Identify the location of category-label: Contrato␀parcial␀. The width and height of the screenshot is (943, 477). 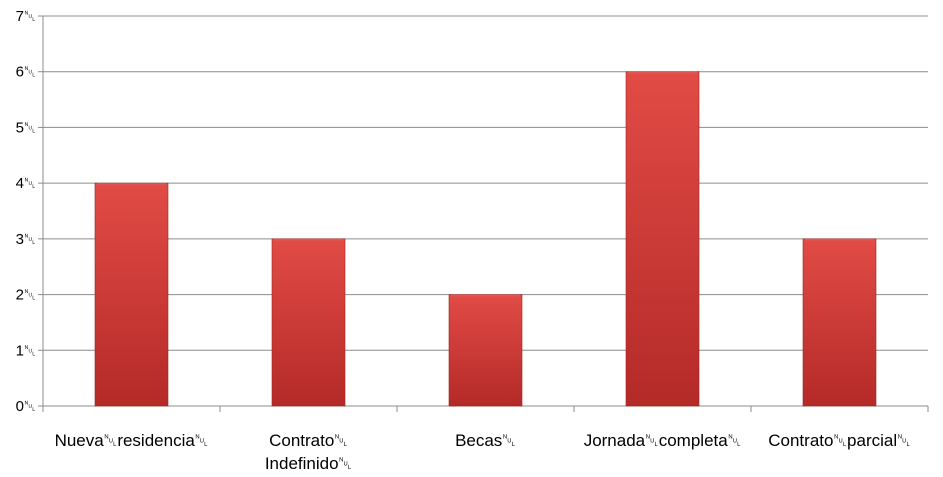
(839, 440).